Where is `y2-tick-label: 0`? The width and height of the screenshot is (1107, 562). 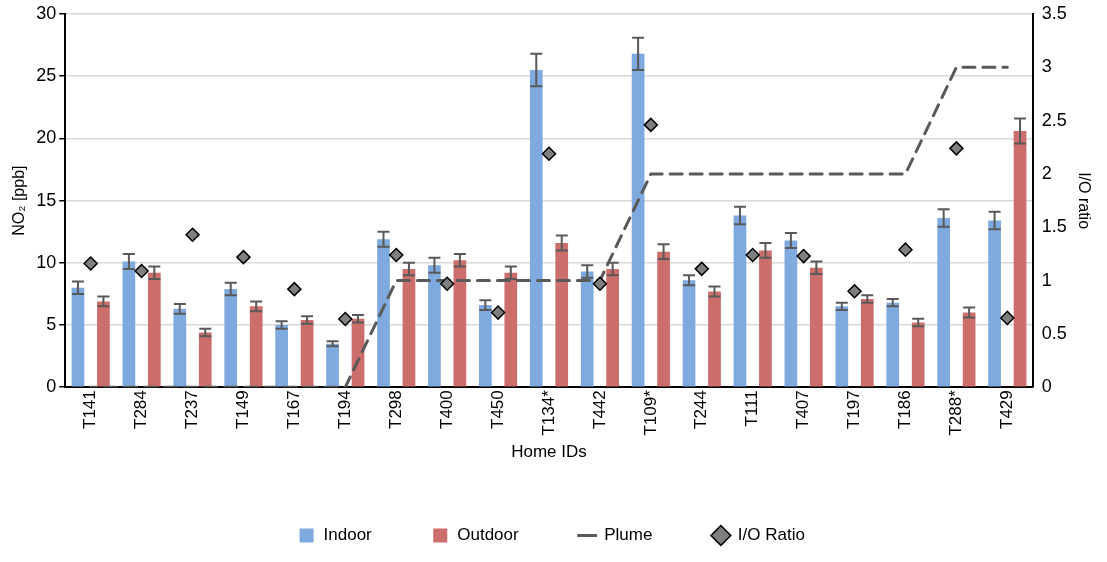 y2-tick-label: 0 is located at coordinates (1046, 386).